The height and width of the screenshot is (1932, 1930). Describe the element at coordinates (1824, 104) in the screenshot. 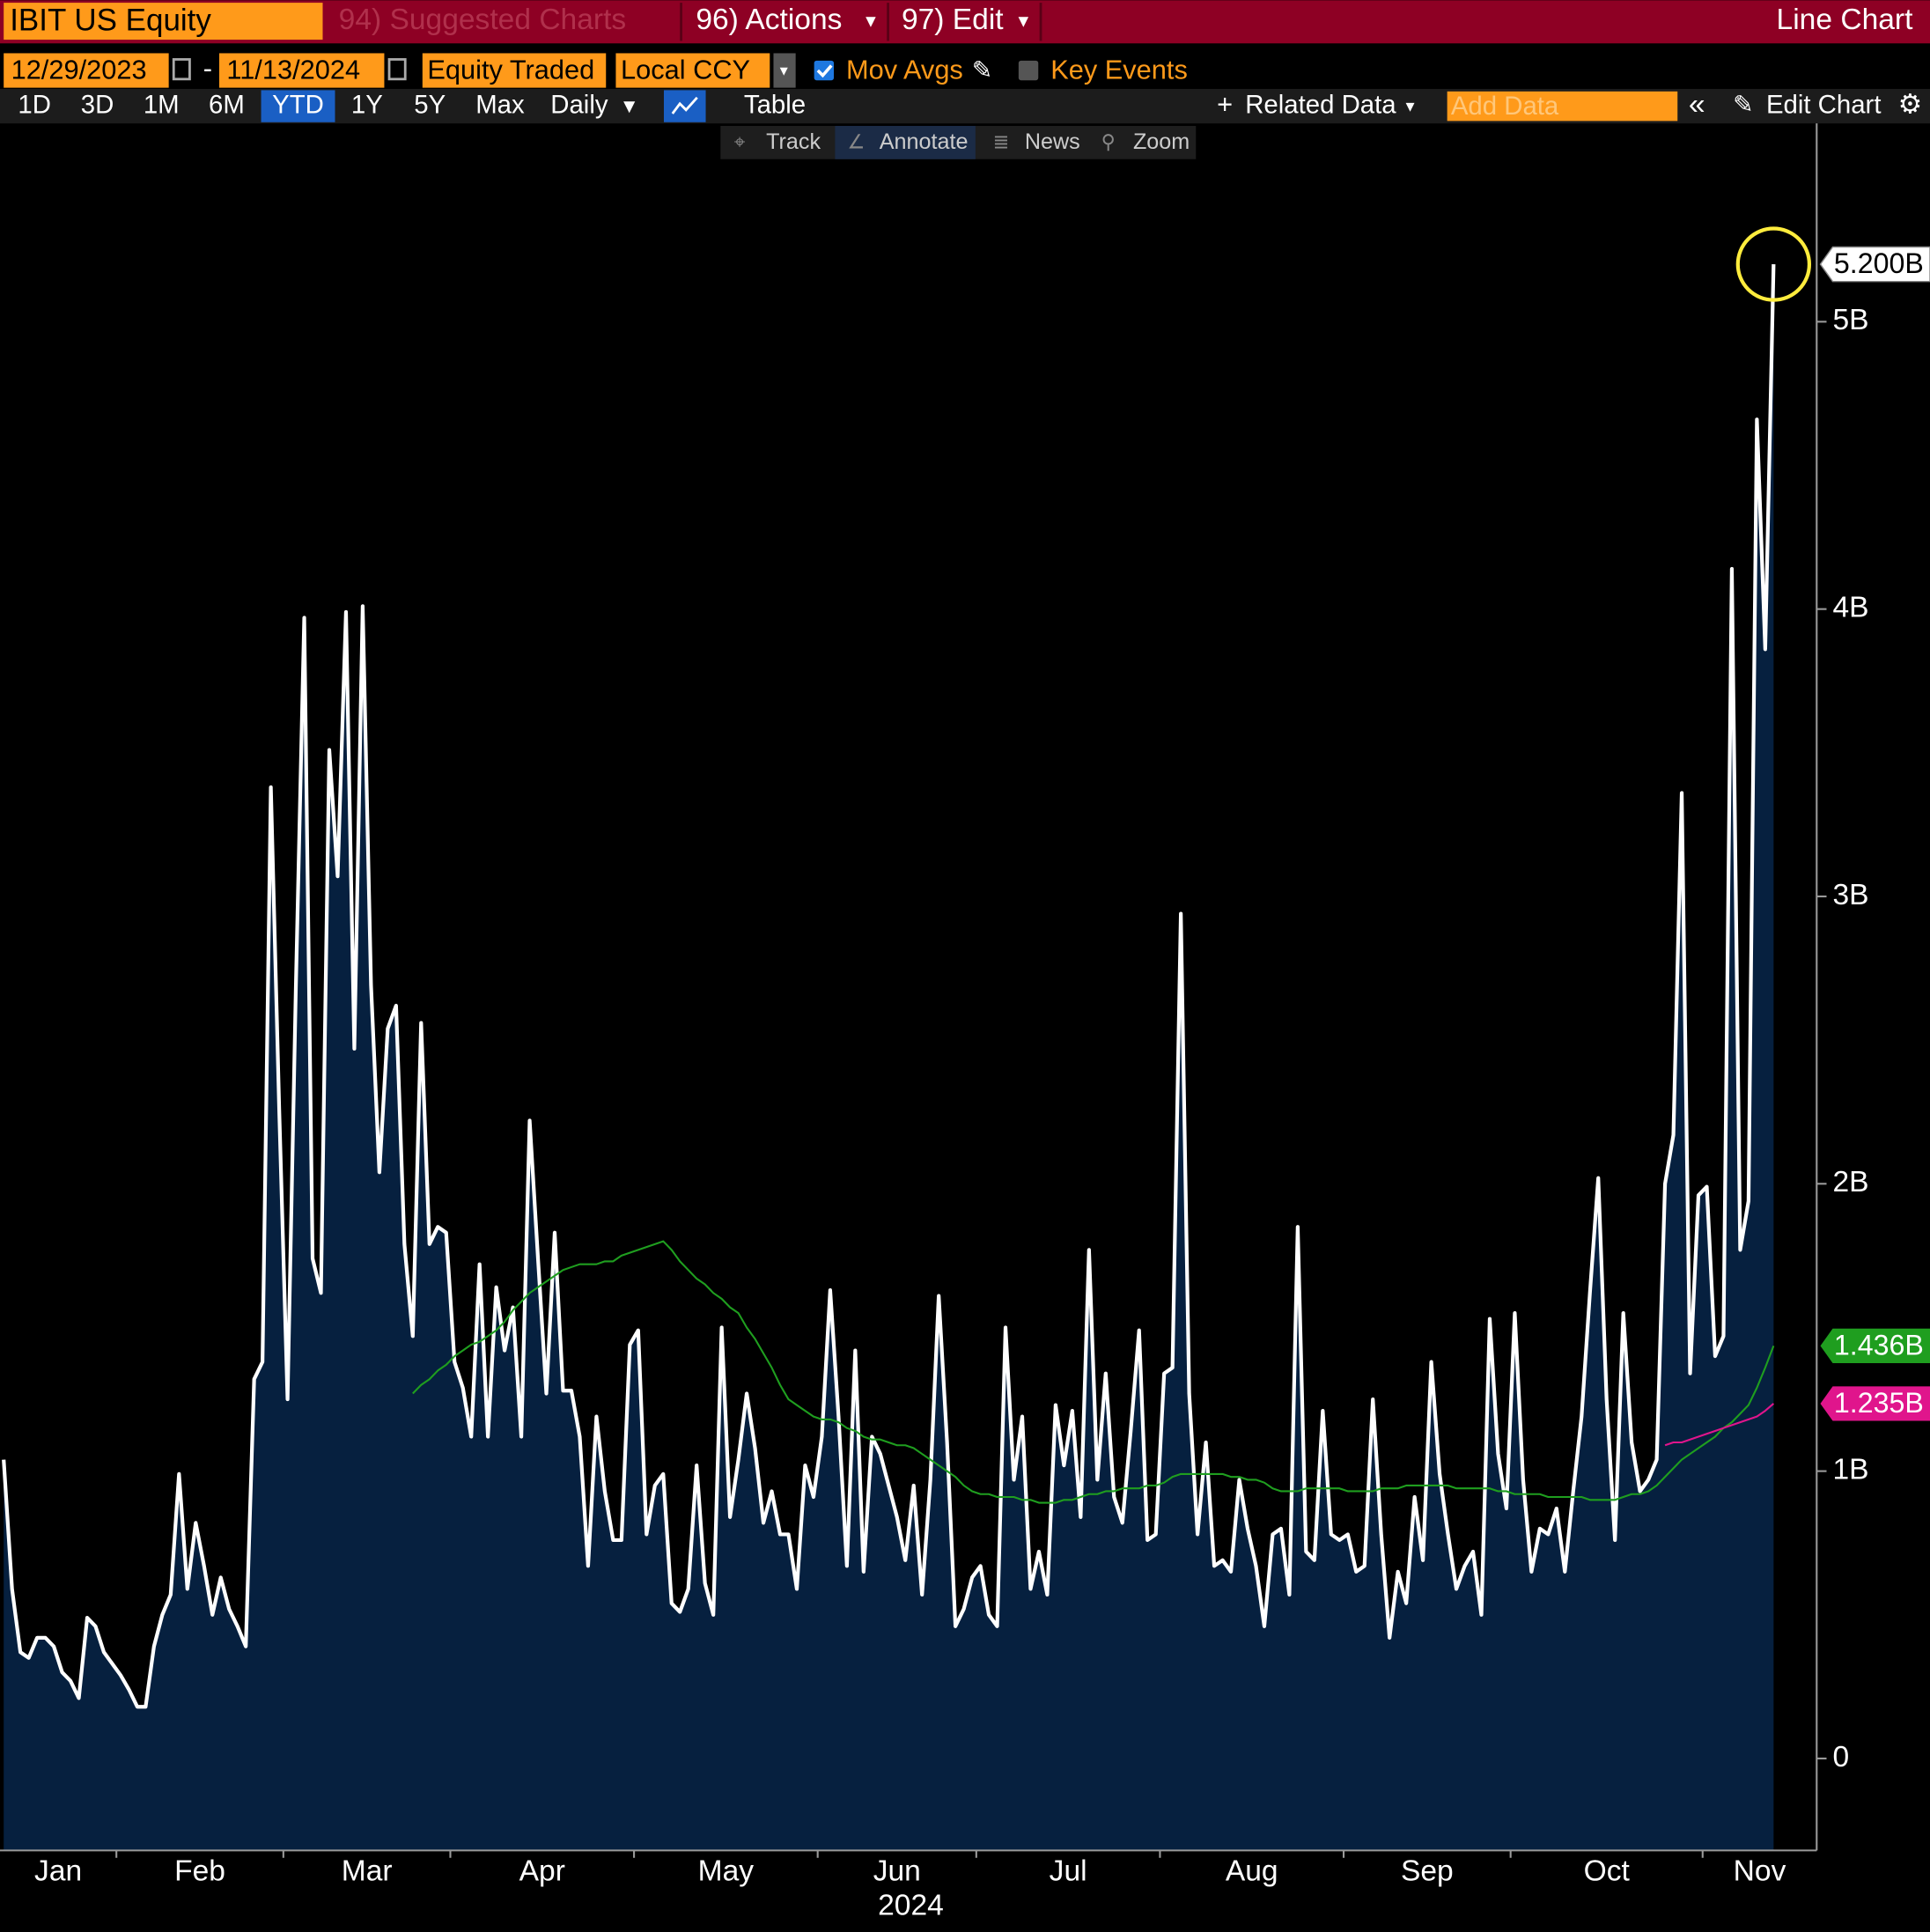

I see `edit-chart: Edit Chart` at that location.